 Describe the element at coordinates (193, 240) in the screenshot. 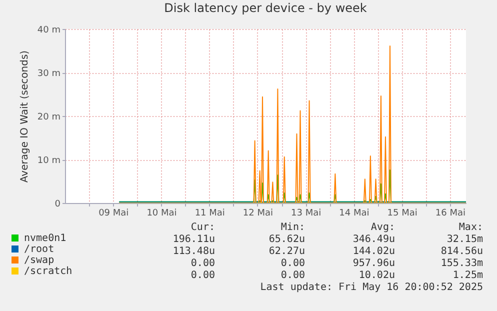

I see `text: 196.11u` at that location.